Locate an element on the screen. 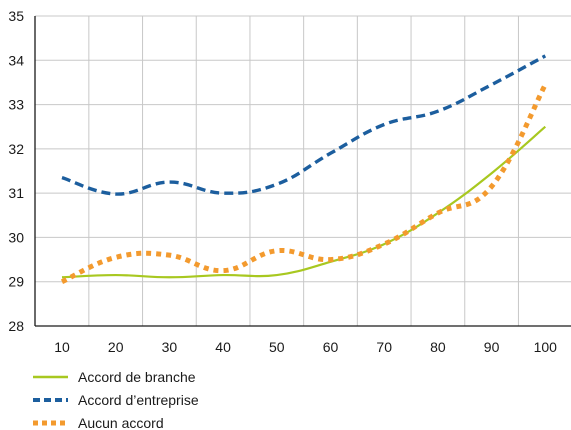 The width and height of the screenshot is (571, 430). x-axis-ticks: 10 20 30 40 50 60 70 80 90 100 is located at coordinates (305, 347).